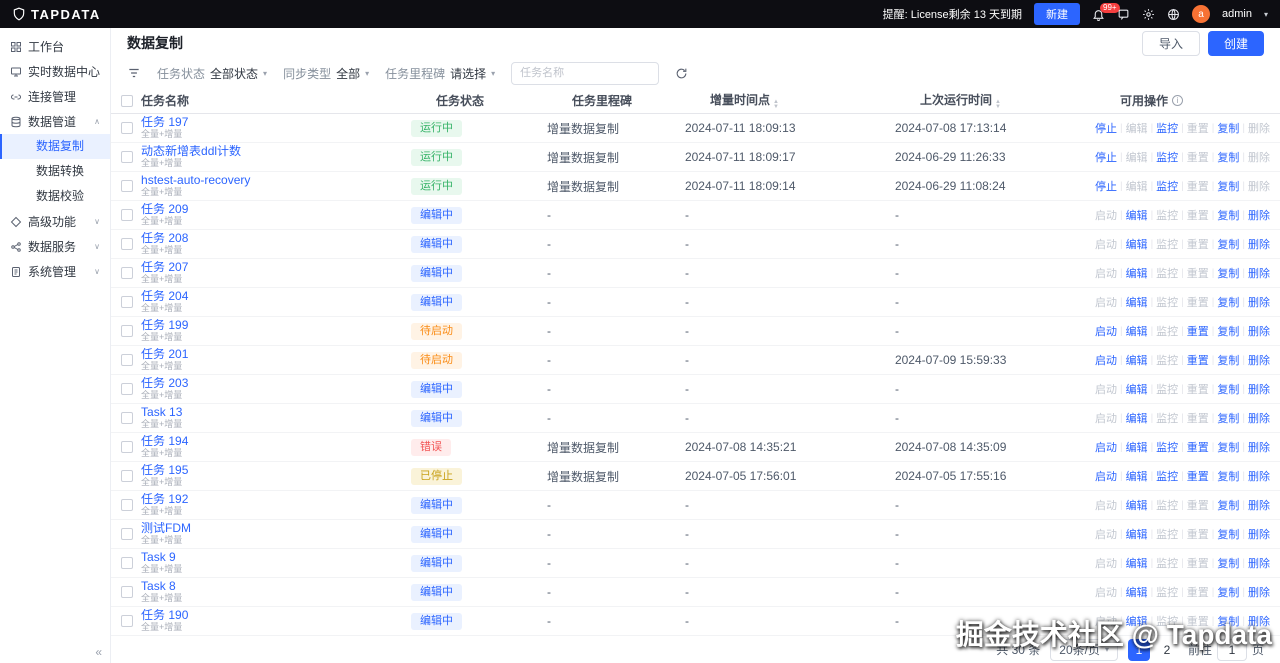  Describe the element at coordinates (56, 14) in the screenshot. I see `tapdata-logo: TAPDATA` at that location.